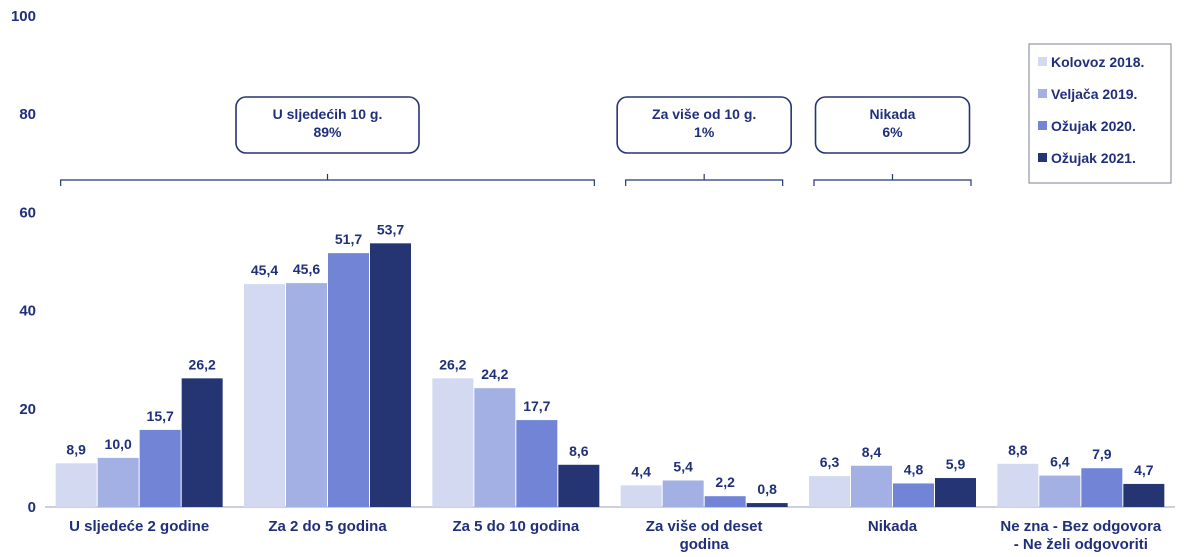  Describe the element at coordinates (1018, 450) in the screenshot. I see `bar-value-label: 8,8` at that location.